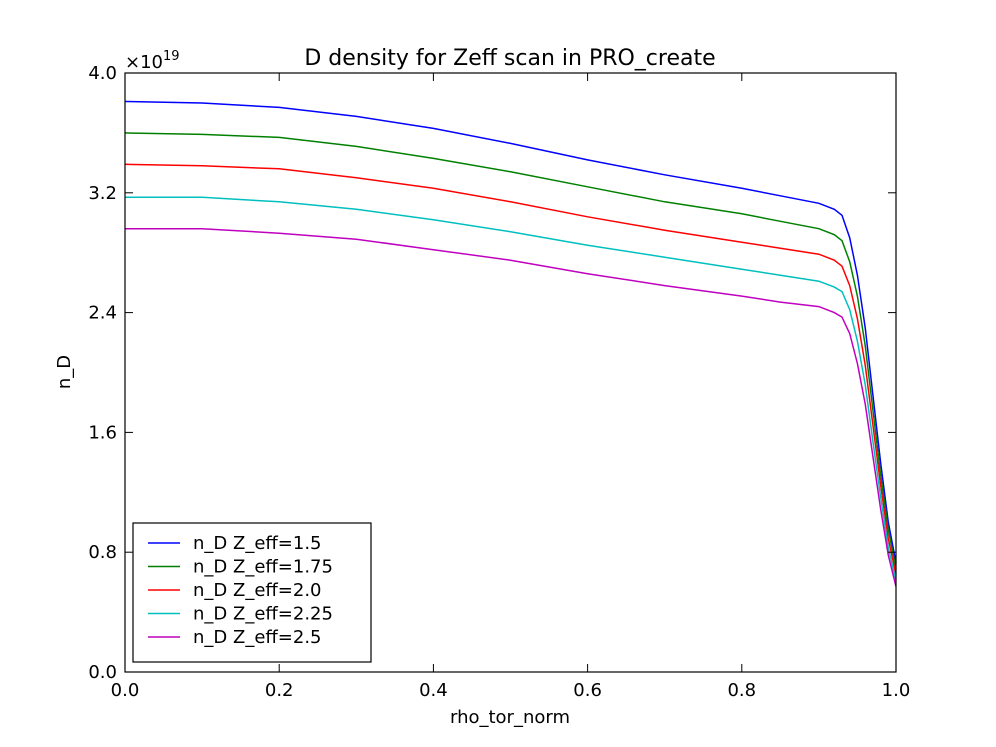 The height and width of the screenshot is (747, 996). What do you see at coordinates (896, 690) in the screenshot?
I see `x-tick-label: 1.0` at bounding box center [896, 690].